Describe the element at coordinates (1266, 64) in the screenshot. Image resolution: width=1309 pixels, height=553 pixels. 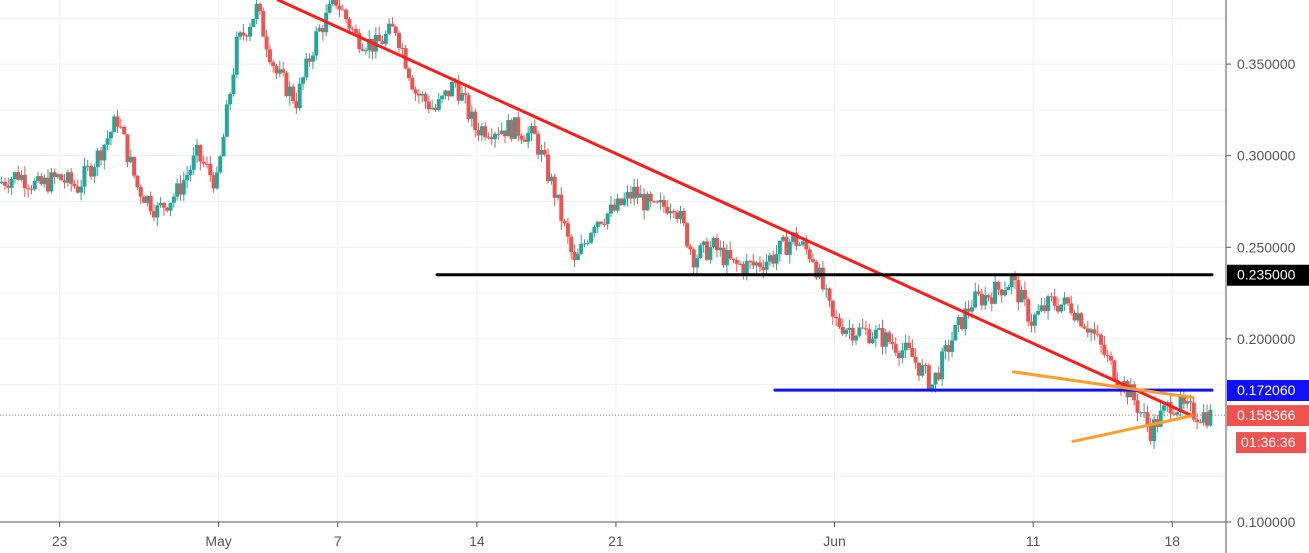
I see `y-tick-label: 0.350000` at that location.